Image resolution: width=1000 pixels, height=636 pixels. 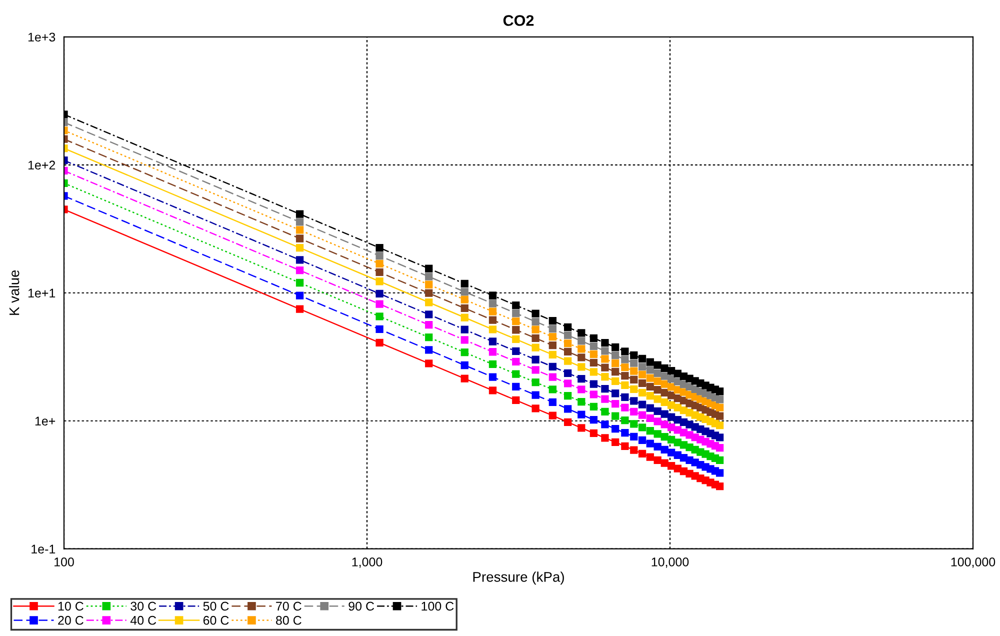 I want to click on x-axis-title: Pressure (kPa), so click(x=518, y=578).